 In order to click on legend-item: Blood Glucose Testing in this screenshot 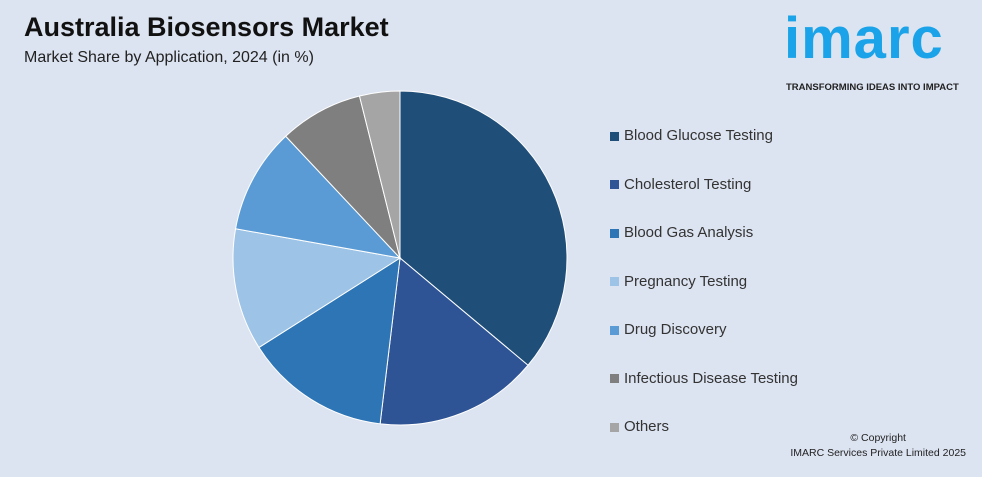, I will do `click(704, 136)`.